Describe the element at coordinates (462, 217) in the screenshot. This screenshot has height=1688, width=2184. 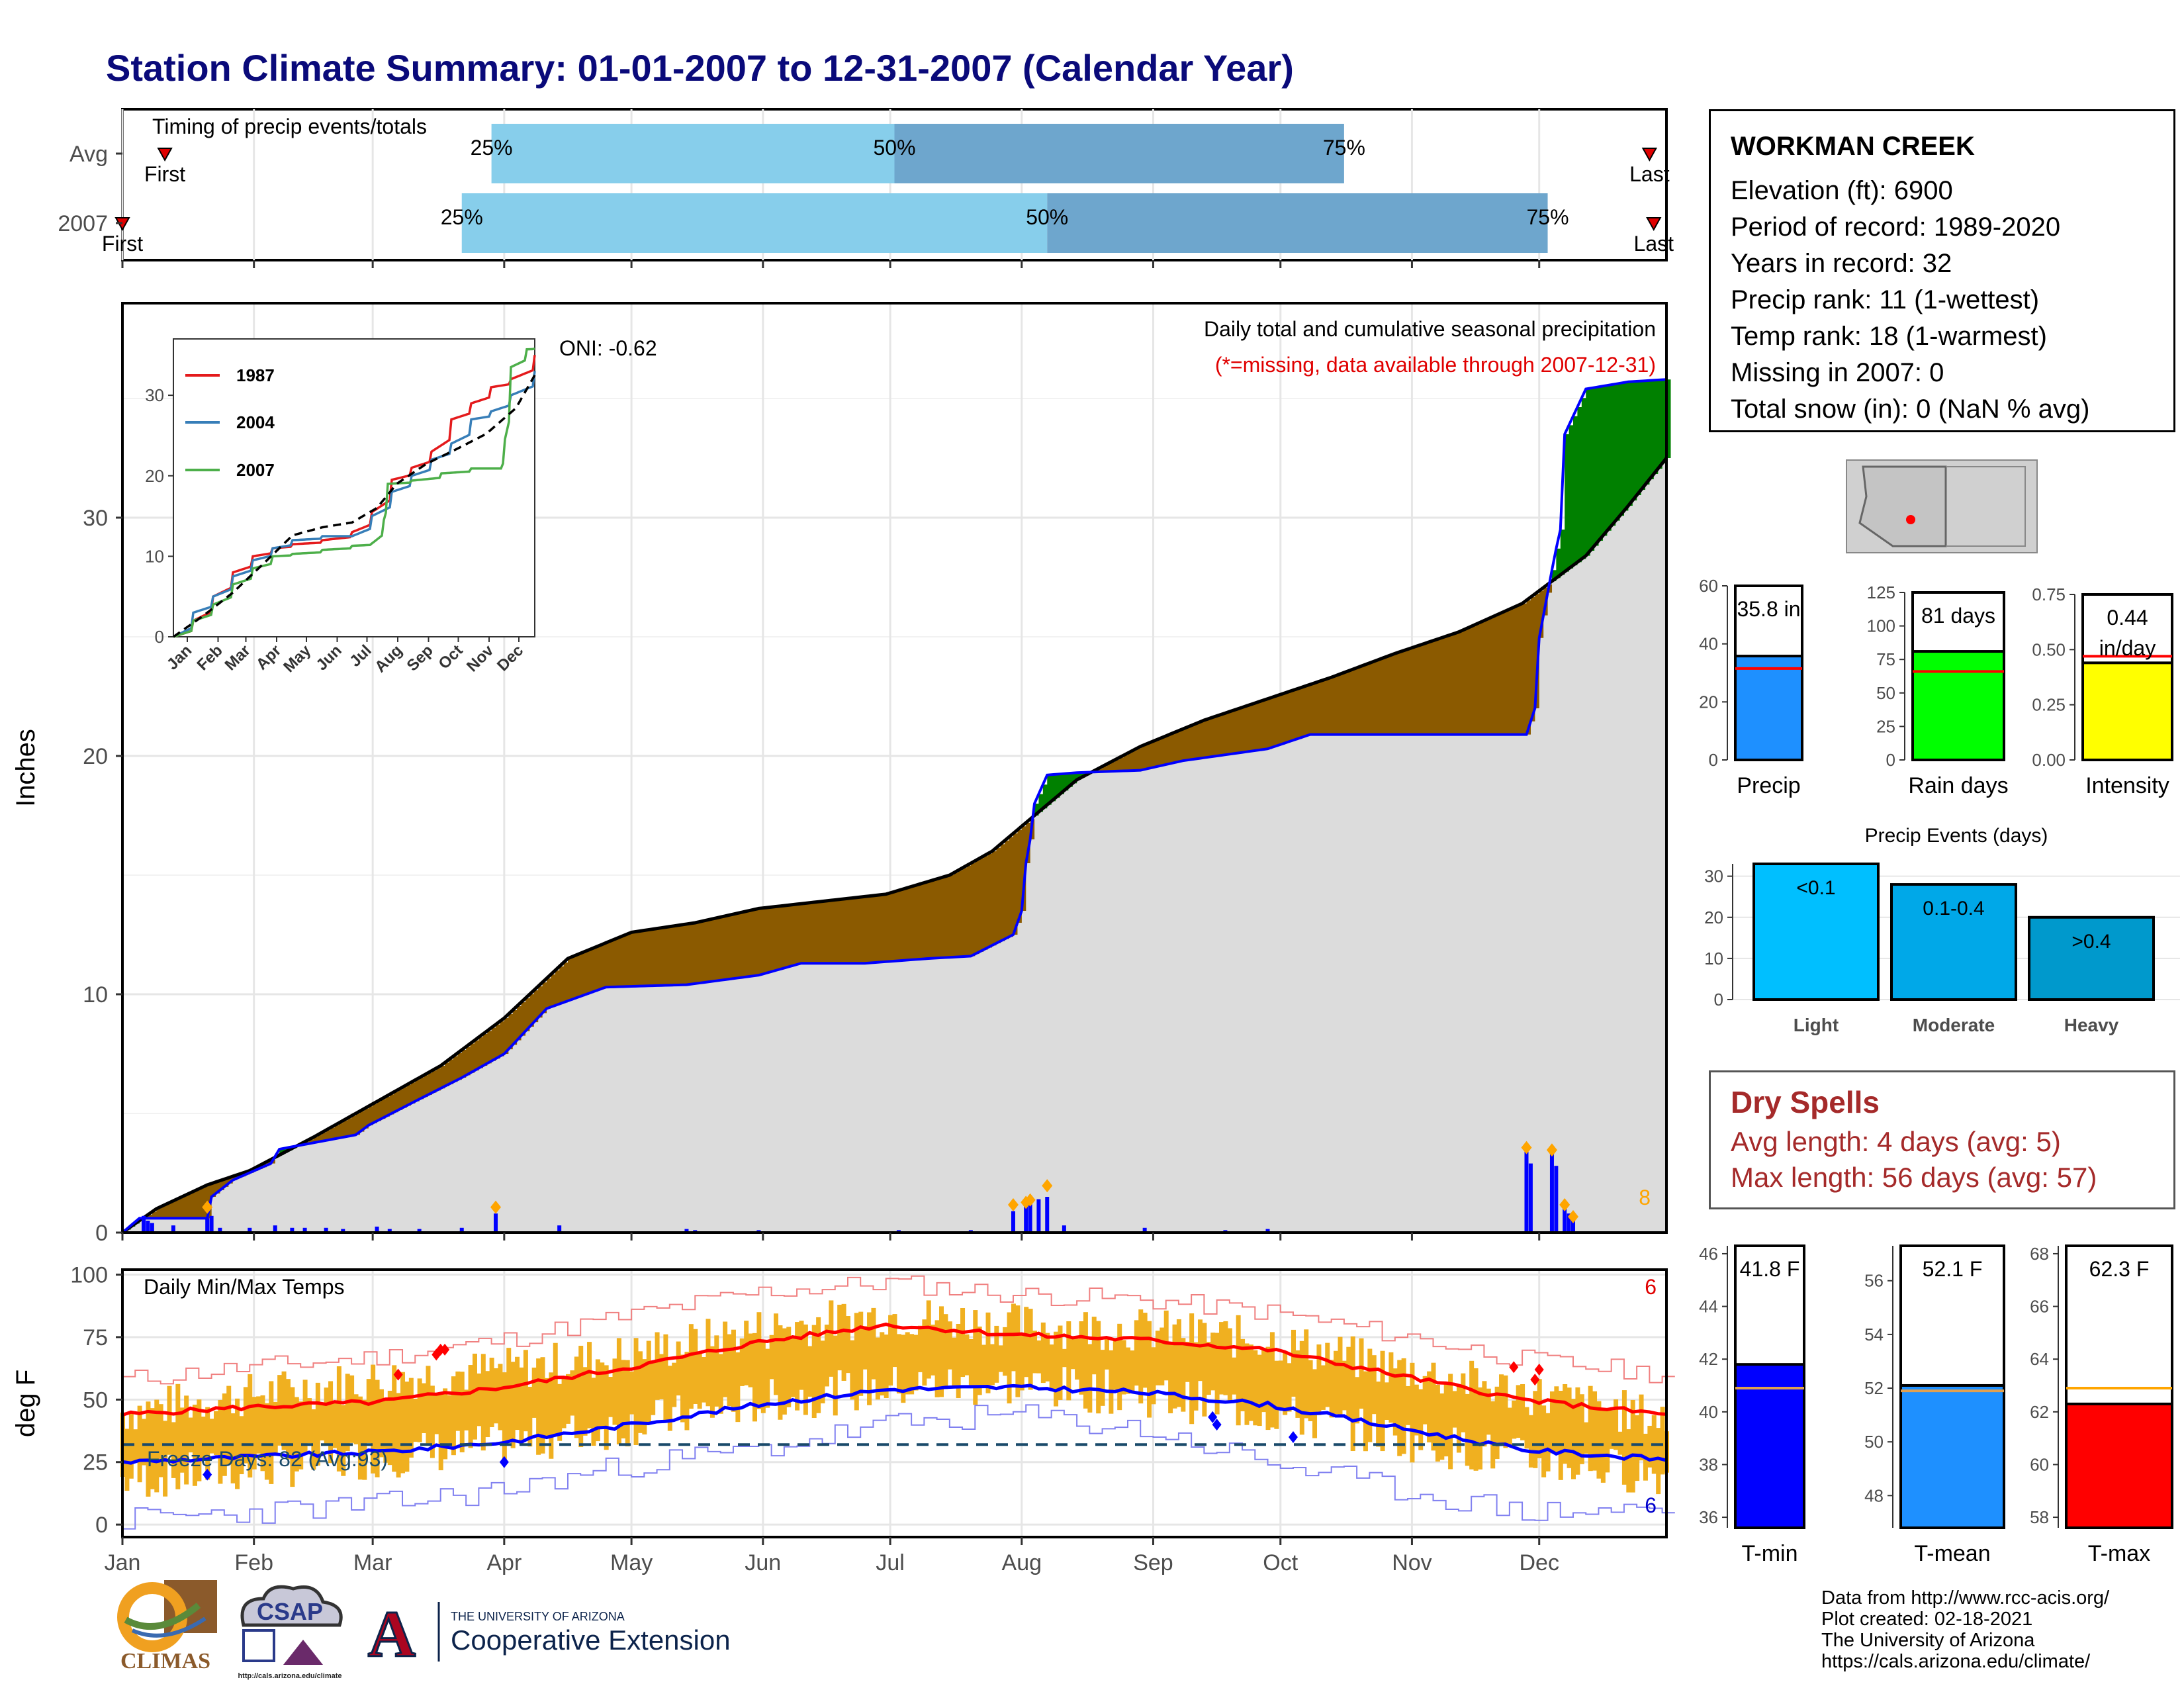
I see `timing-label-25: 25%` at that location.